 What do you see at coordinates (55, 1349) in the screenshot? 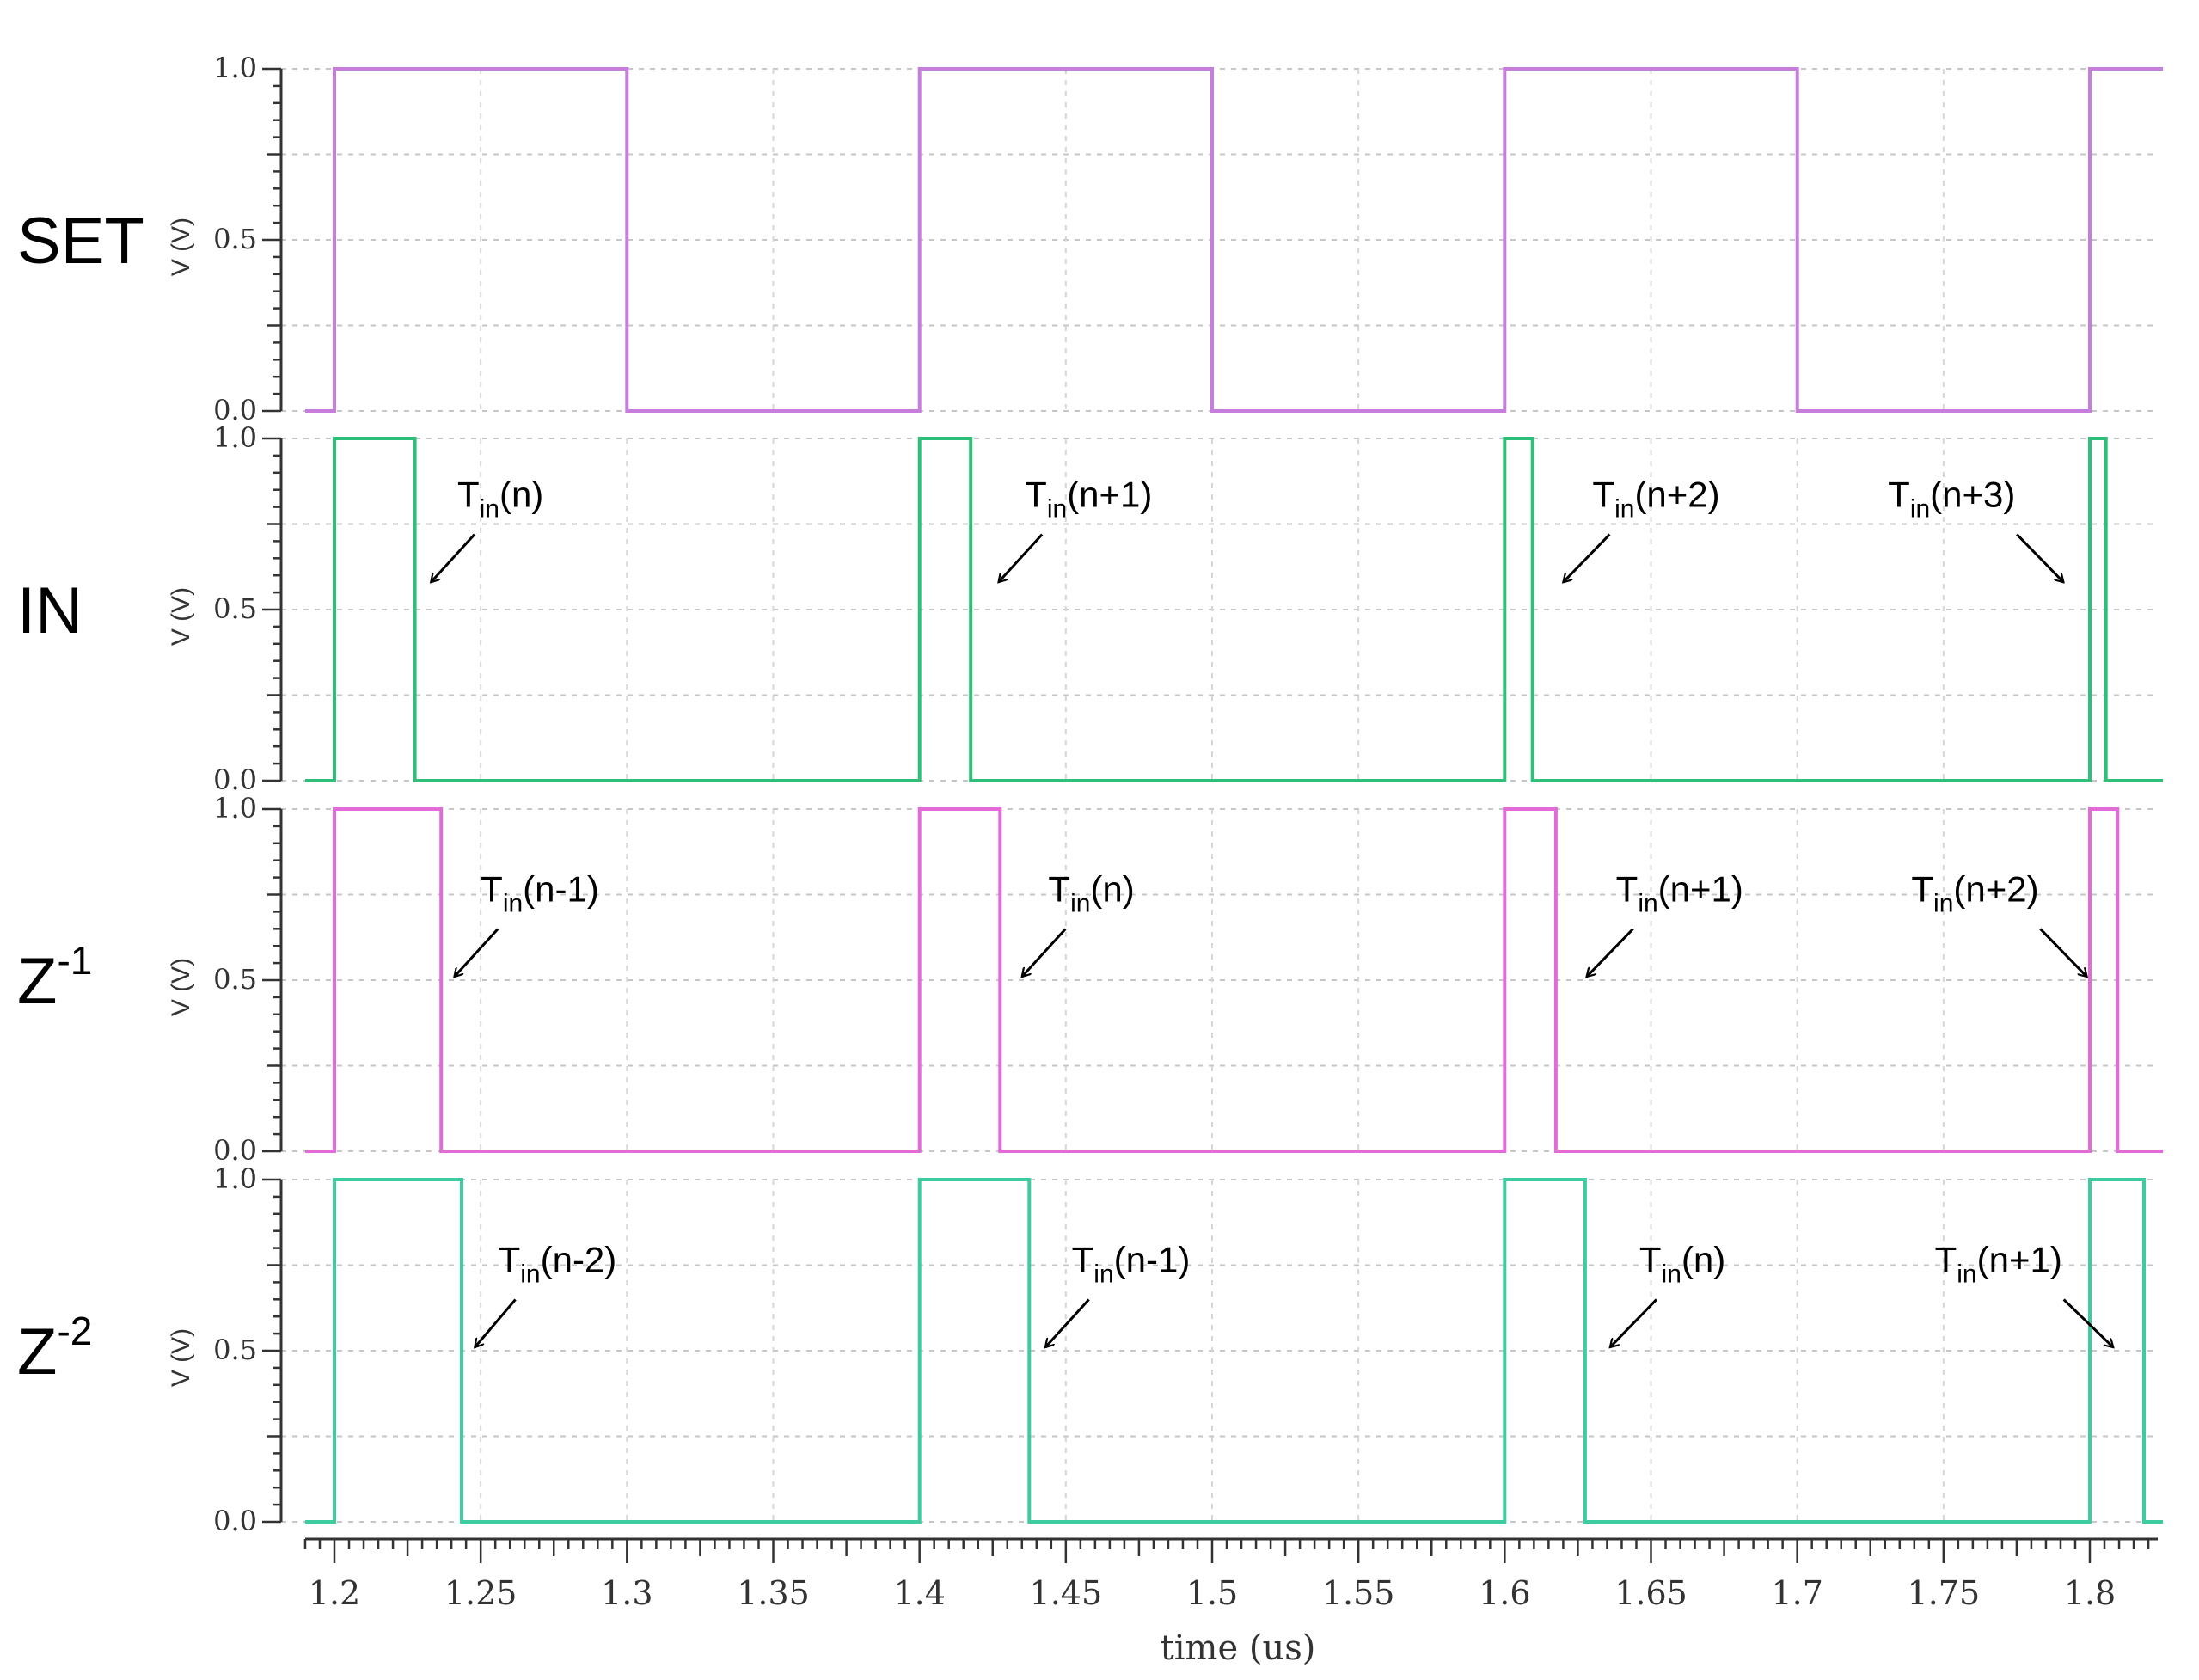
I see `signal-label: Z-2` at bounding box center [55, 1349].